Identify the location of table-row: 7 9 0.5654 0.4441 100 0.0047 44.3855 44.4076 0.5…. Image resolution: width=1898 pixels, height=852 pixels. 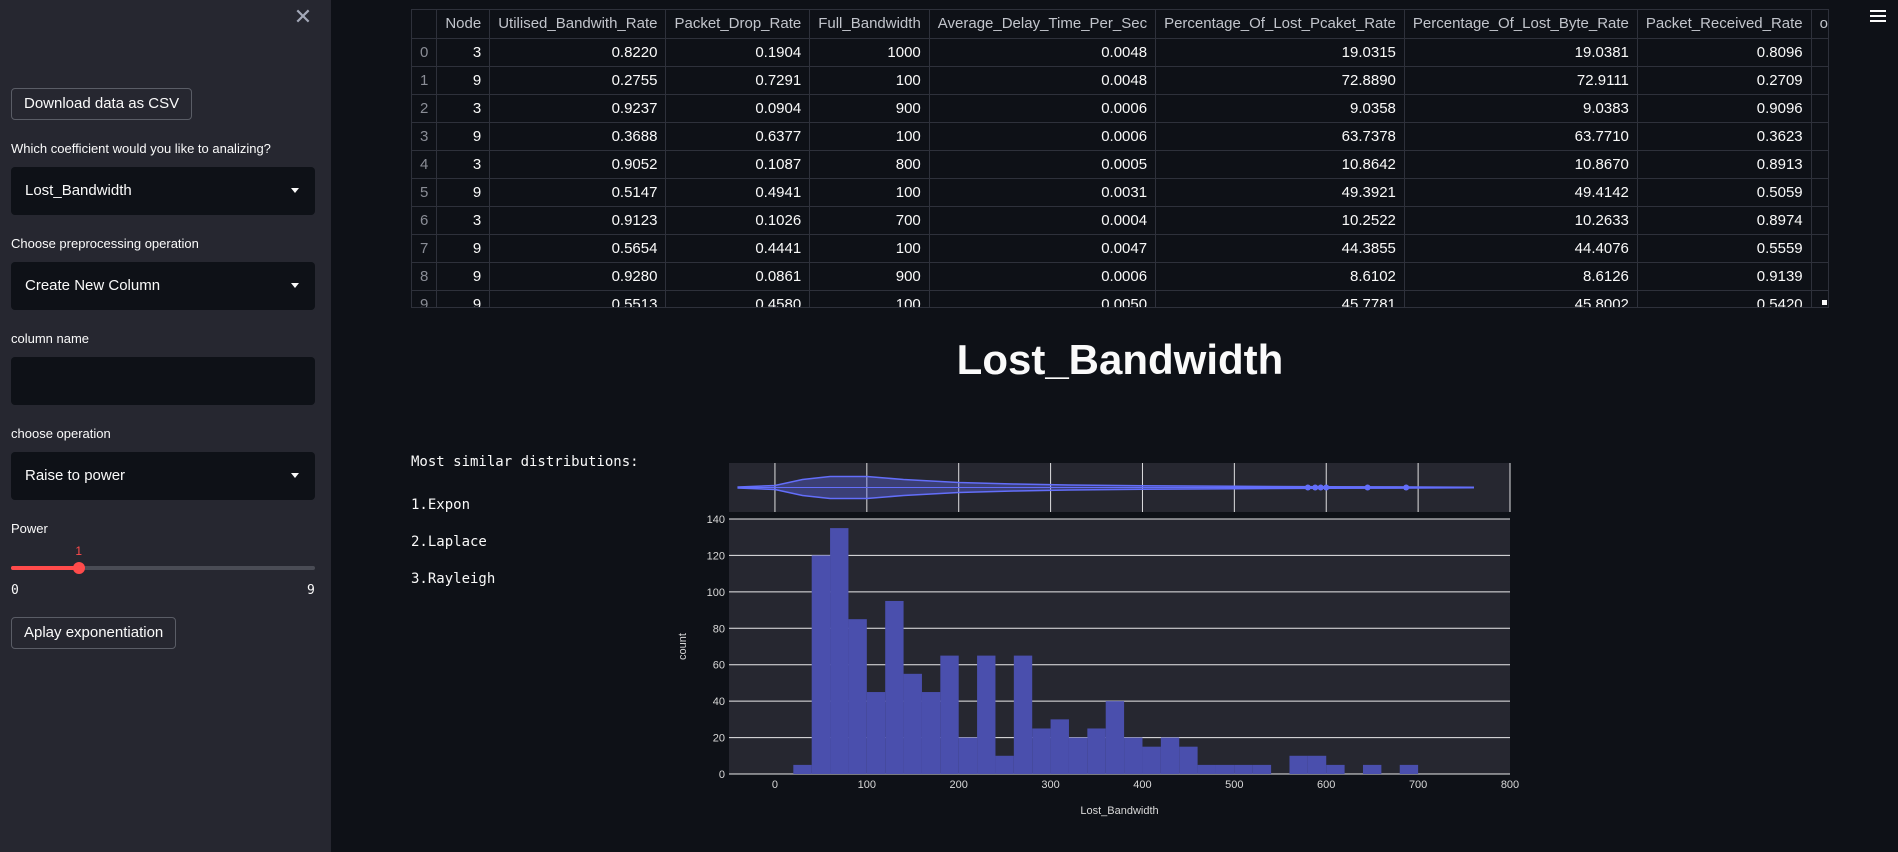
(1120, 248).